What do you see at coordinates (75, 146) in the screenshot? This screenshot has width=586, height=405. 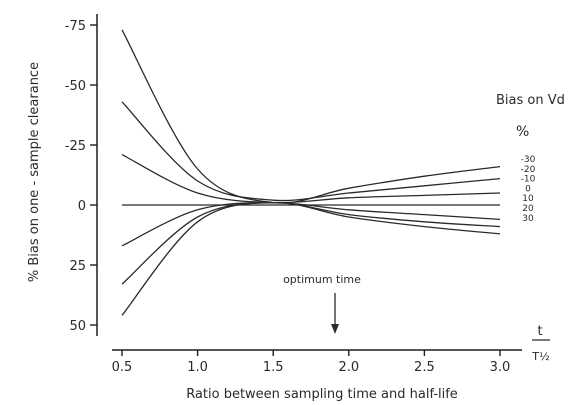 I see `y-tick-label: -25` at bounding box center [75, 146].